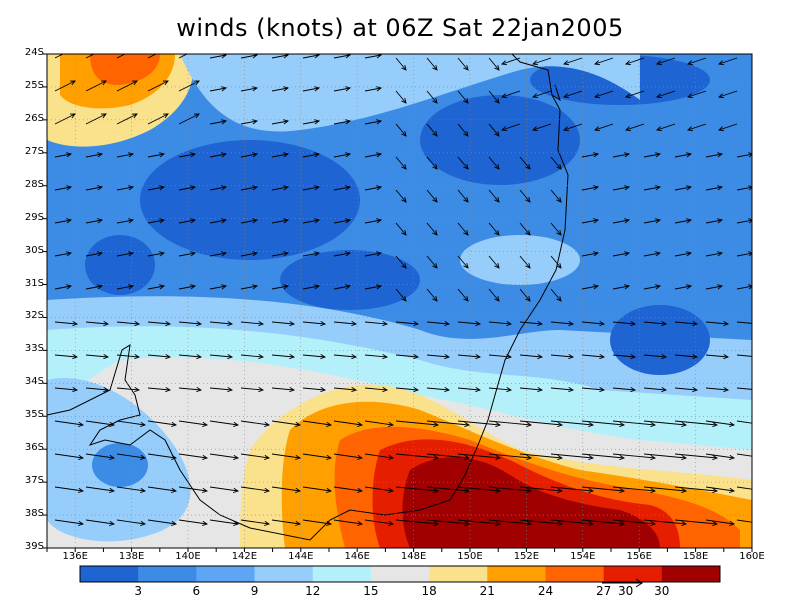 The image size is (800, 600). I want to click on longitude-label: 136E, so click(75, 556).